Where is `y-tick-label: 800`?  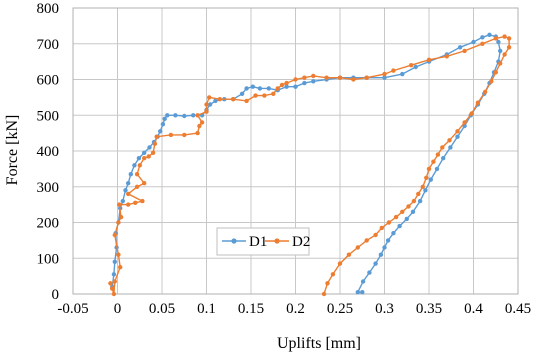 y-tick-label: 800 is located at coordinates (48, 9).